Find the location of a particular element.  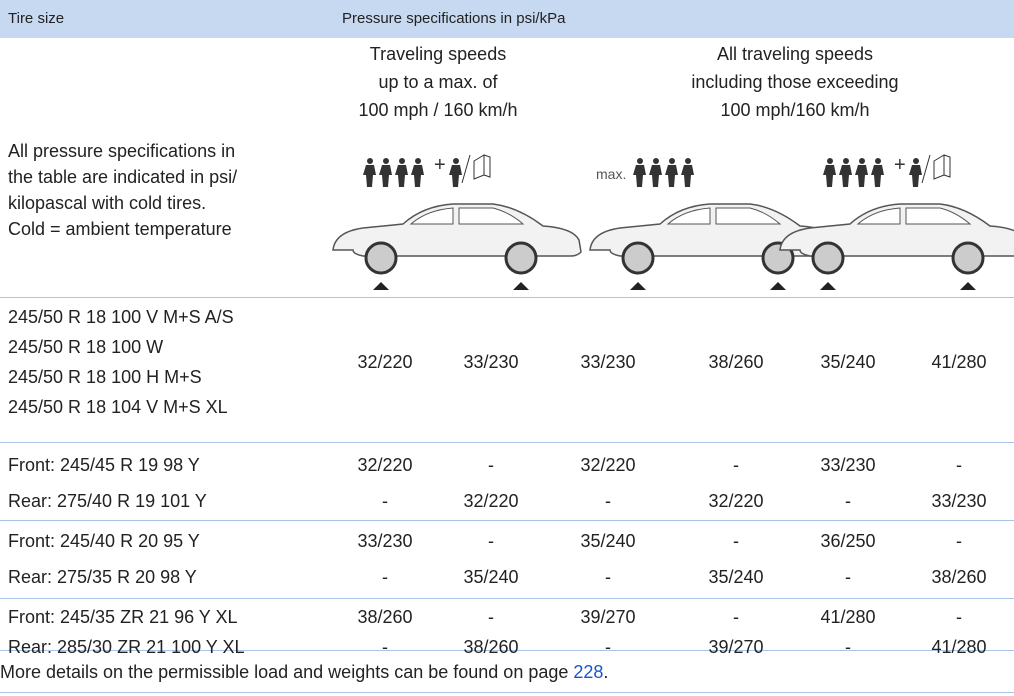

tire-size: Front: 245/35 ZR 21 96 Y XL is located at coordinates (168, 617).